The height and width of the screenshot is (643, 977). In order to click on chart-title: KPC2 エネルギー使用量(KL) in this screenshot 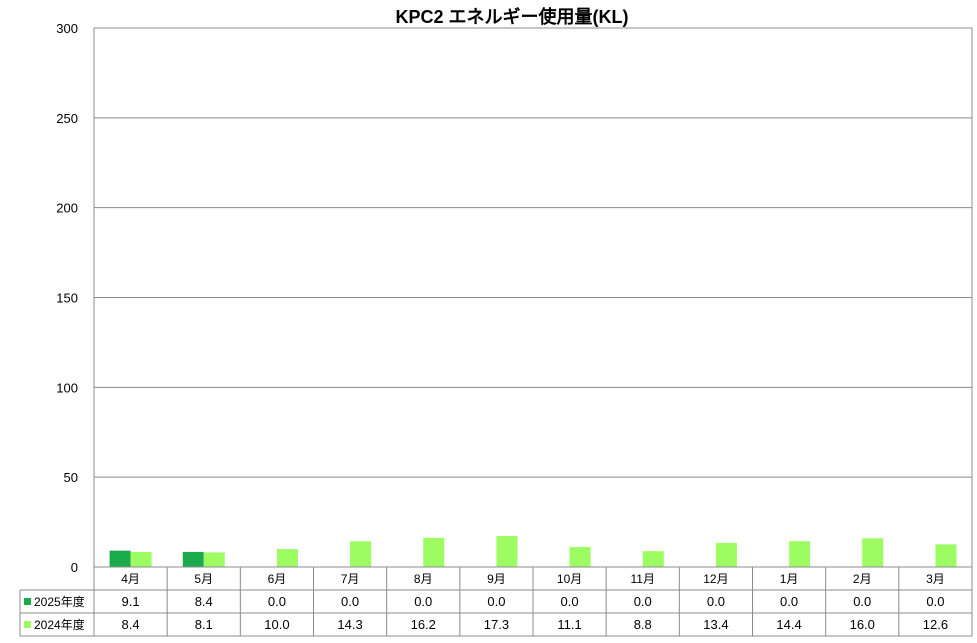, I will do `click(512, 16)`.